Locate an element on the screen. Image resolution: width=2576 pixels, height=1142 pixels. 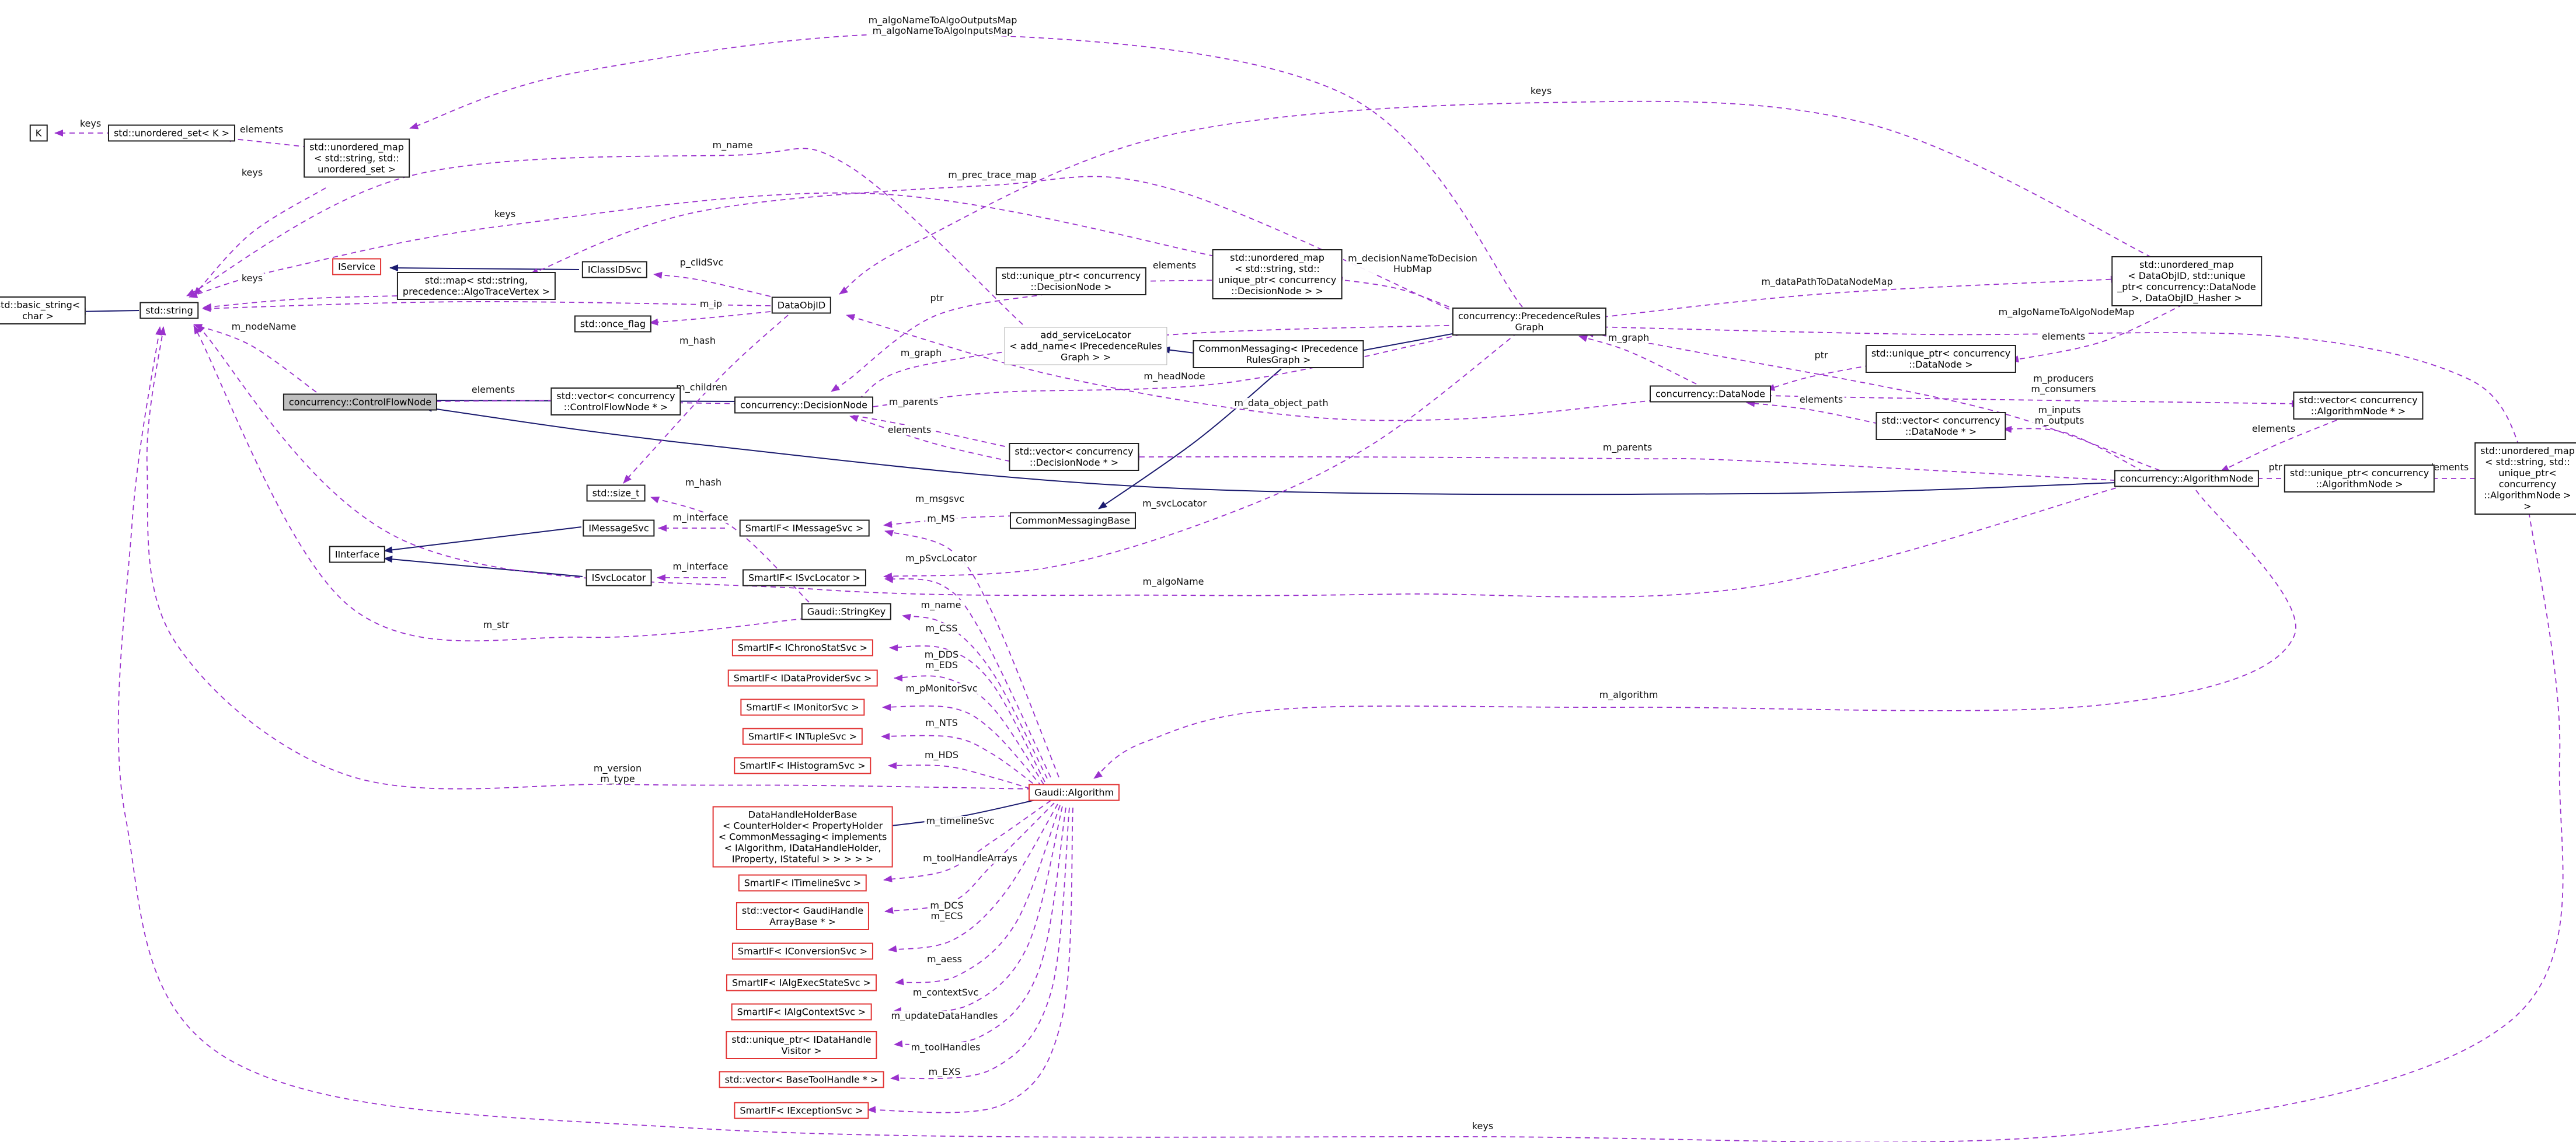
edge-add-servicelocator-to-string is located at coordinates (605, 236).